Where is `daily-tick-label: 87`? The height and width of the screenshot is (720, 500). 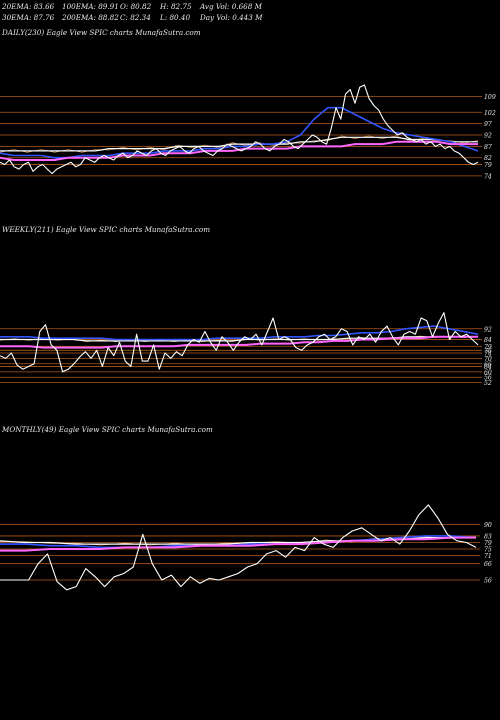
daily-tick-label: 87 is located at coordinates (488, 147).